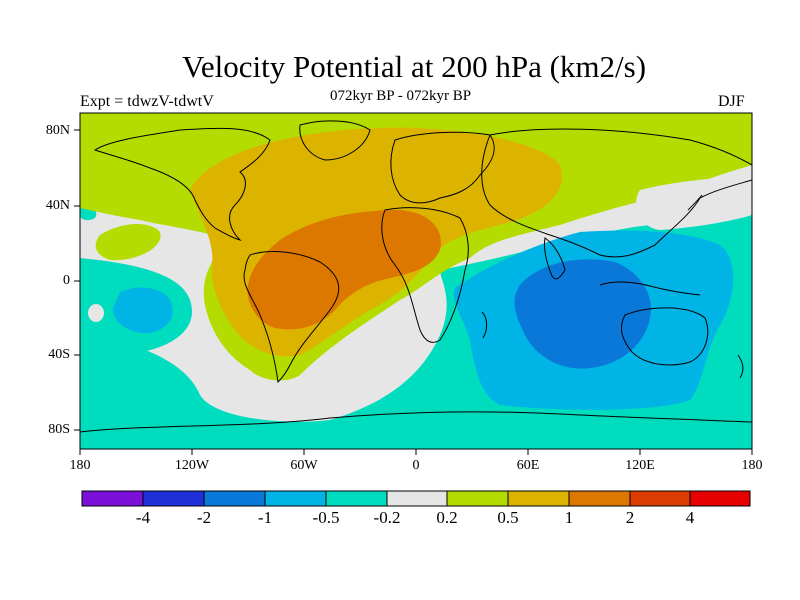 Image resolution: width=800 pixels, height=600 pixels. What do you see at coordinates (416, 465) in the screenshot?
I see `lon-label: 0` at bounding box center [416, 465].